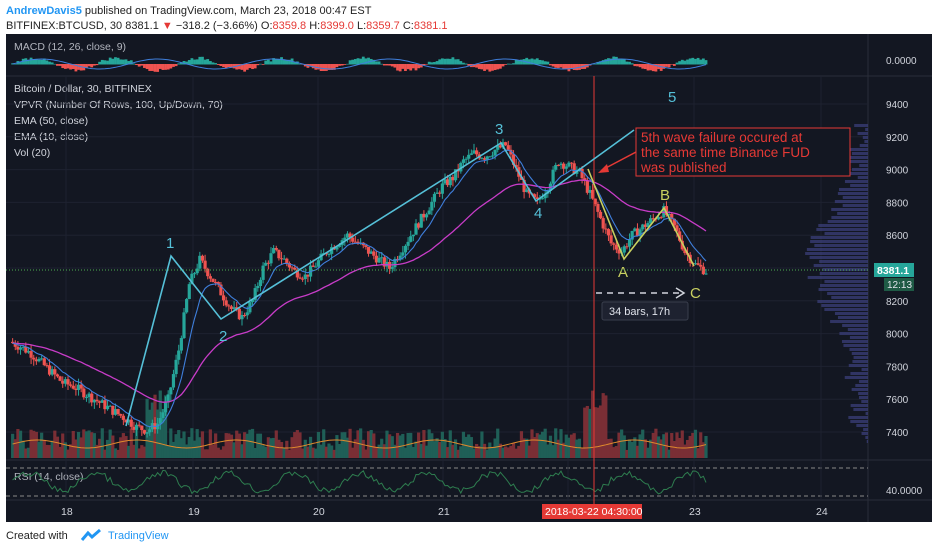  Describe the element at coordinates (44, 11) in the screenshot. I see `author-link: AndrewDavis5` at that location.